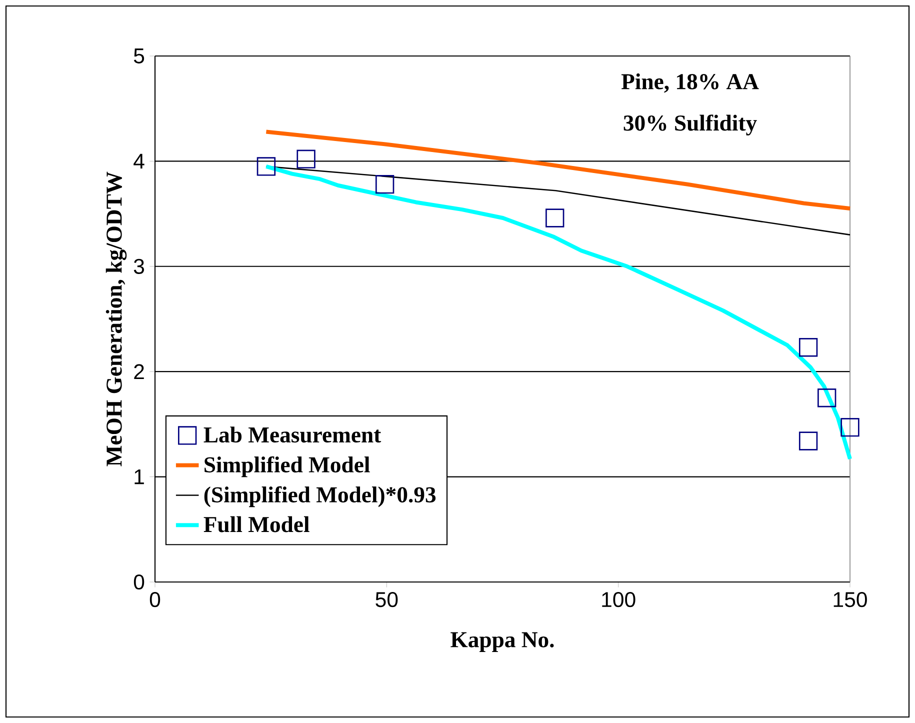  I want to click on y-tick-label: 0, so click(139, 582).